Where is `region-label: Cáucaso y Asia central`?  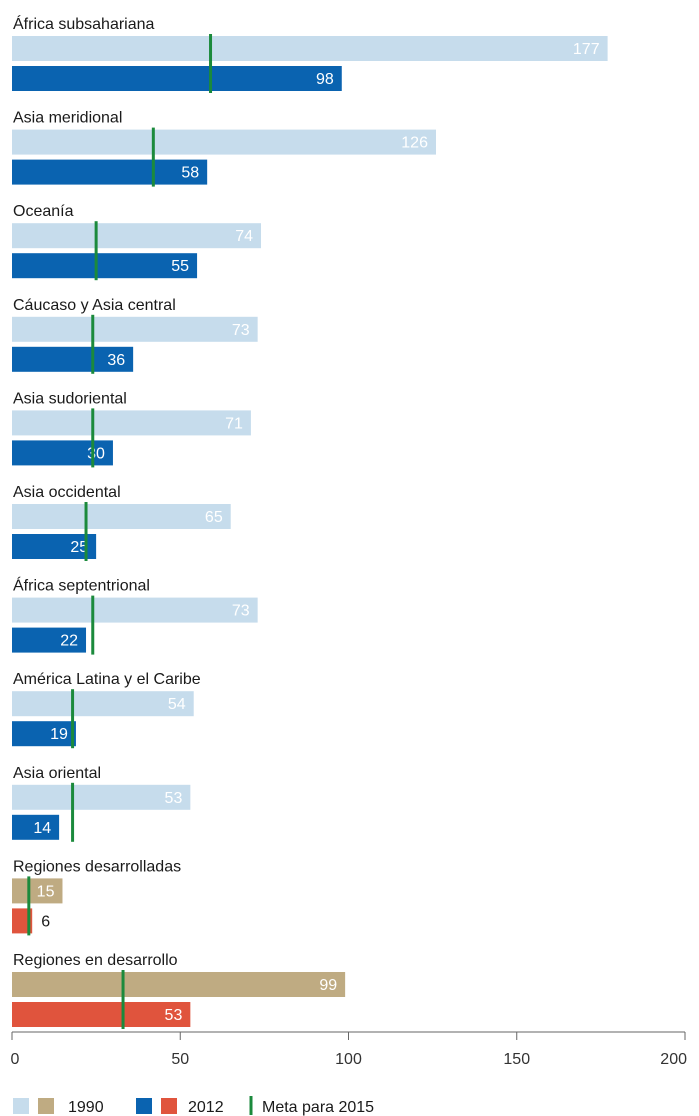
region-label: Cáucaso y Asia central is located at coordinates (94, 305).